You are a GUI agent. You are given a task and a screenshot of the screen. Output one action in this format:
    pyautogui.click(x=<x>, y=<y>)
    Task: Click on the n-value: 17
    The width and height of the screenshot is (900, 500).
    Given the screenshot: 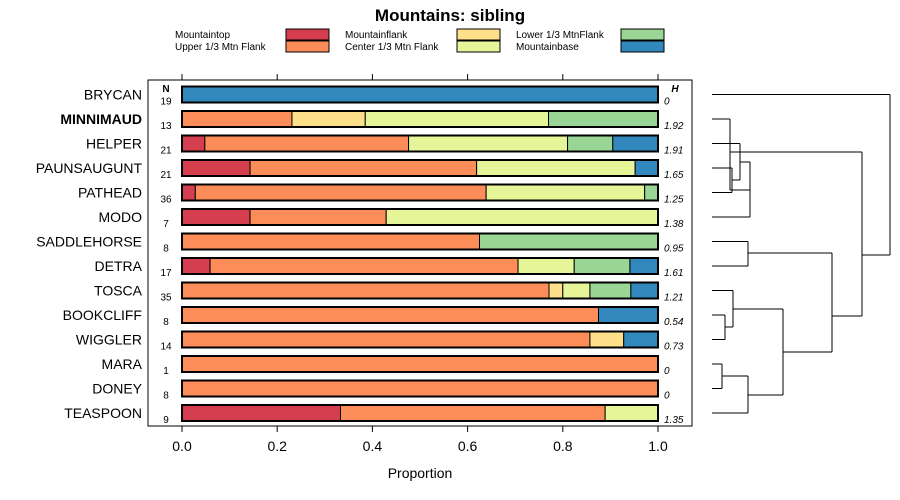 What is the action you would take?
    pyautogui.click(x=166, y=273)
    